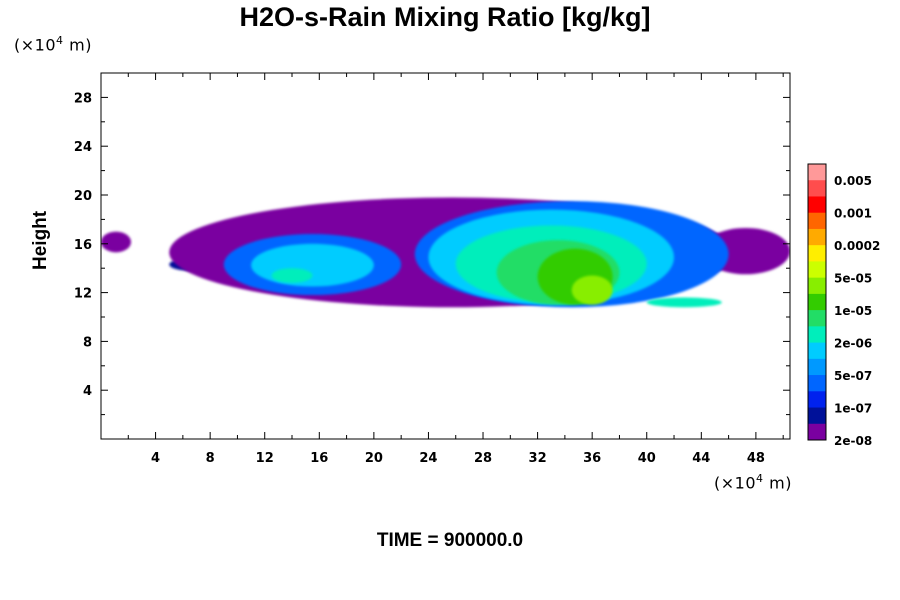 Image resolution: width=900 pixels, height=600 pixels. What do you see at coordinates (853, 311) in the screenshot?
I see `legend-label: 1e-05` at bounding box center [853, 311].